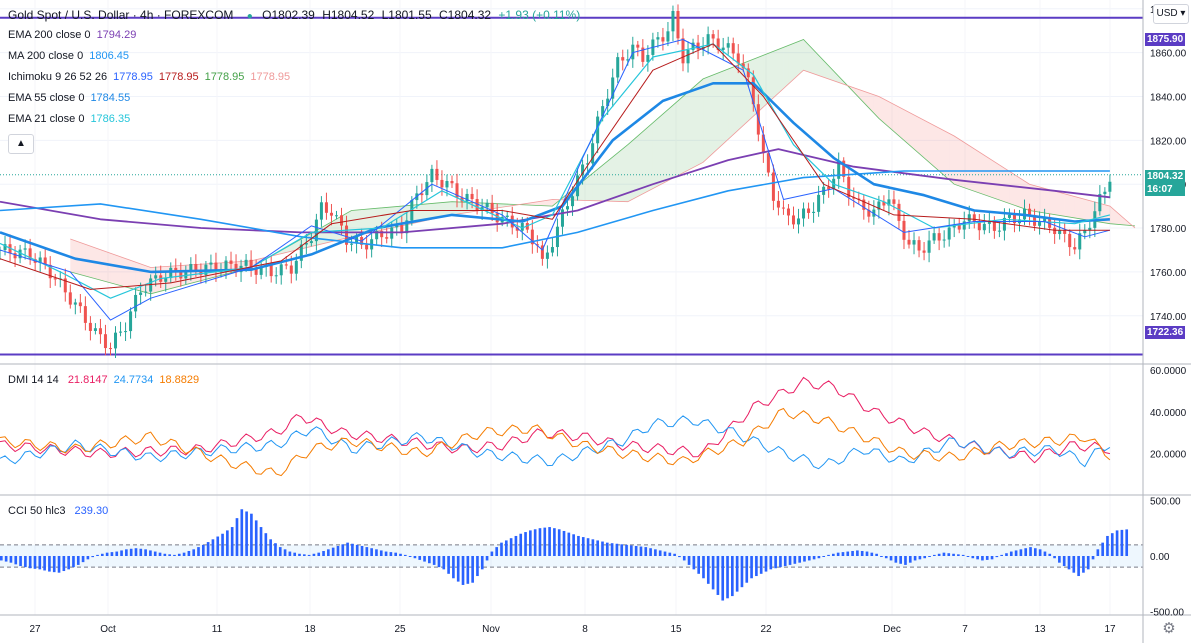  What do you see at coordinates (491, 629) in the screenshot?
I see `time-tick-label: Nov` at bounding box center [491, 629].